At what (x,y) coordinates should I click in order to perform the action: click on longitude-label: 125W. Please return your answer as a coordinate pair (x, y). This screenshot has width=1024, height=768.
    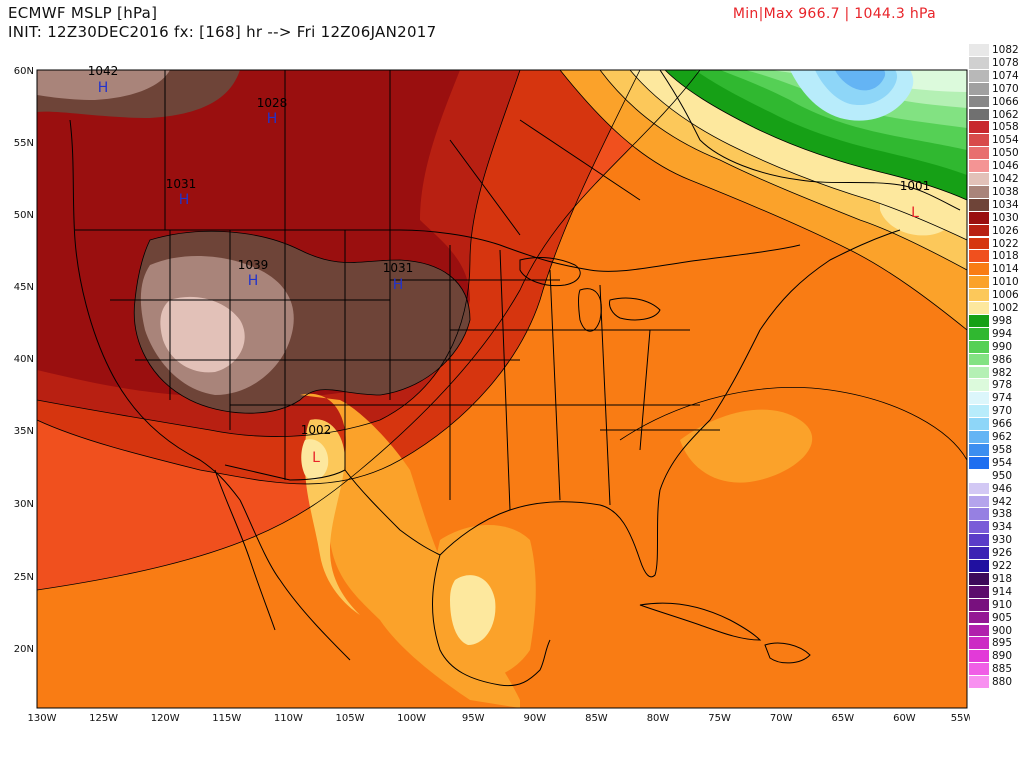
    Looking at the image, I should click on (103, 718).